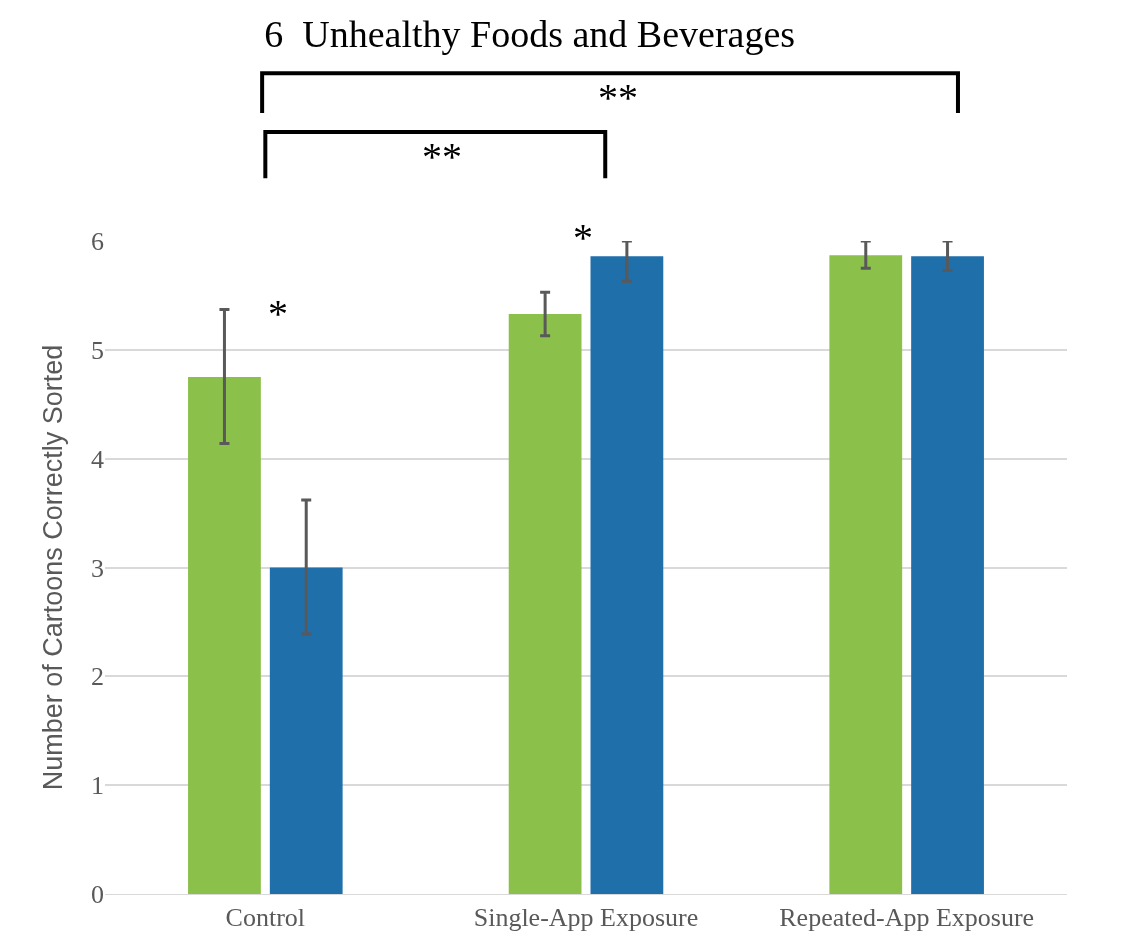 The width and height of the screenshot is (1127, 952). I want to click on y-tick-label: 3, so click(97, 568).